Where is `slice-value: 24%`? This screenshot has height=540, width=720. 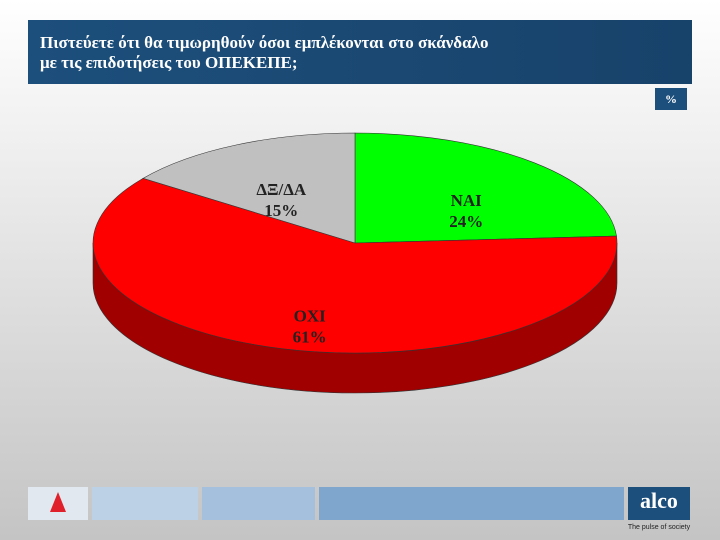
slice-value: 24% is located at coordinates (466, 221).